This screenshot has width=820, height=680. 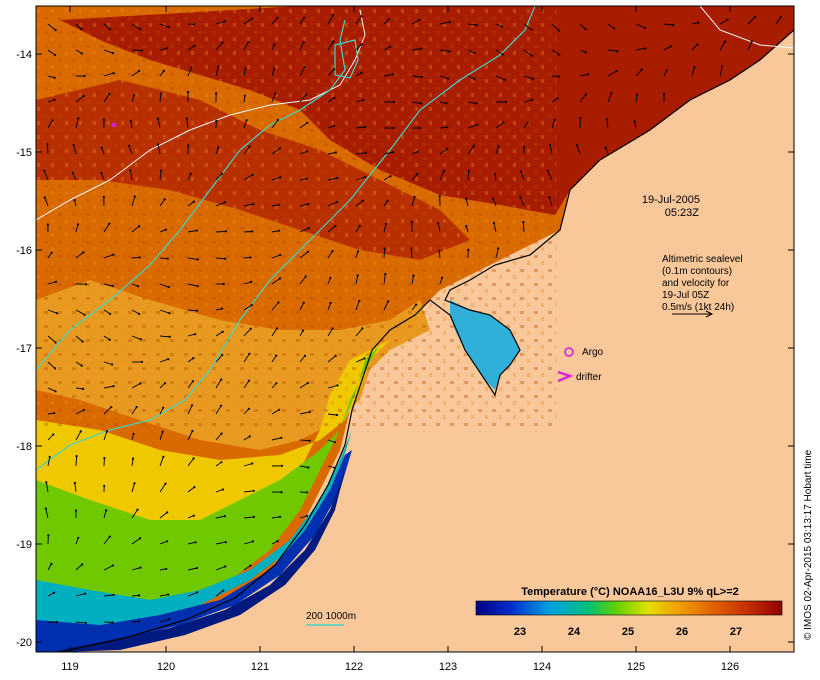 What do you see at coordinates (682, 632) in the screenshot?
I see `colorbar-tick: 26` at bounding box center [682, 632].